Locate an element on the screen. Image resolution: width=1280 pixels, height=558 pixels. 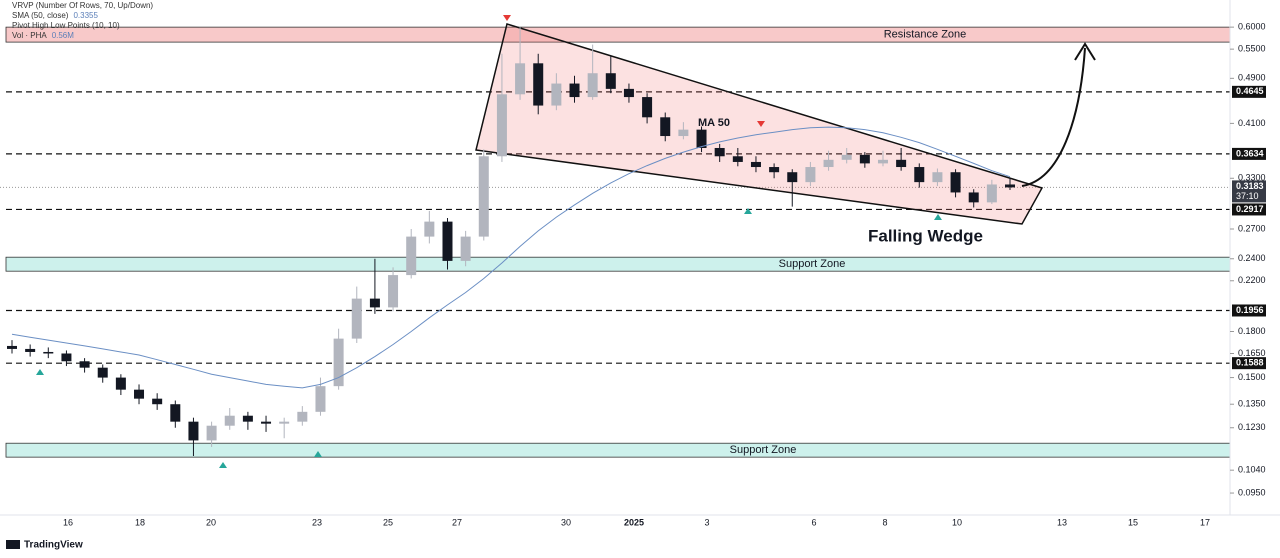
level-label: 0.1956 is located at coordinates (1250, 310).